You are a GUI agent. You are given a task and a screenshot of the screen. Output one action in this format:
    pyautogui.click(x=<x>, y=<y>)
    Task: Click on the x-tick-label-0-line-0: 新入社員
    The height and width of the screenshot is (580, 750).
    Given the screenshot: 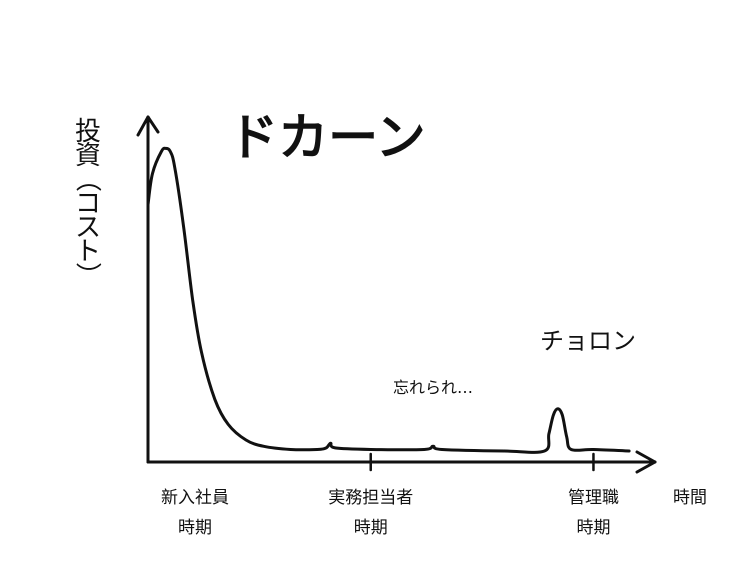 What is the action you would take?
    pyautogui.click(x=195, y=498)
    